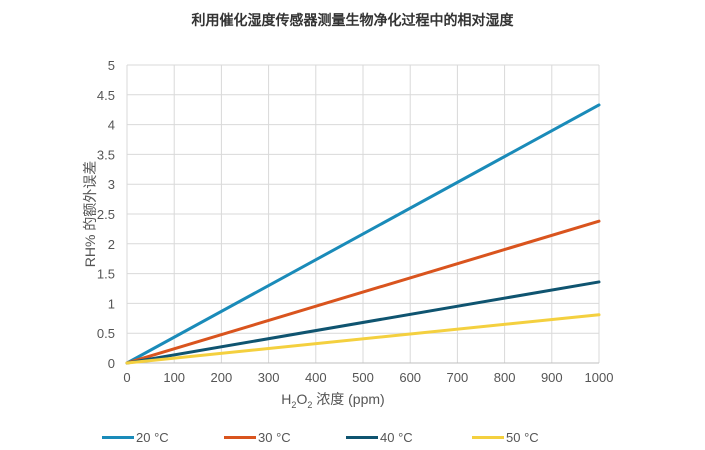  Describe the element at coordinates (106, 95) in the screenshot. I see `y-tick-label: 4.5` at that location.